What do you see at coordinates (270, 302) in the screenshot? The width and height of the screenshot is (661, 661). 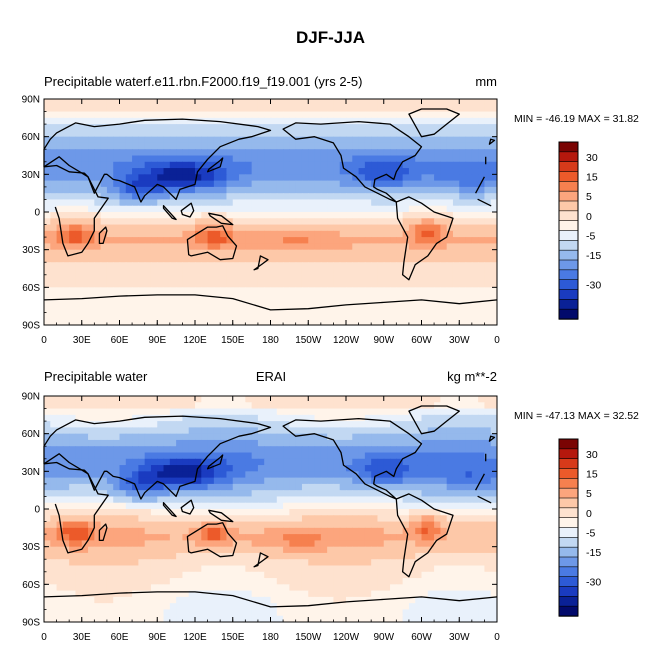 I see `coastline-antarctica` at bounding box center [270, 302].